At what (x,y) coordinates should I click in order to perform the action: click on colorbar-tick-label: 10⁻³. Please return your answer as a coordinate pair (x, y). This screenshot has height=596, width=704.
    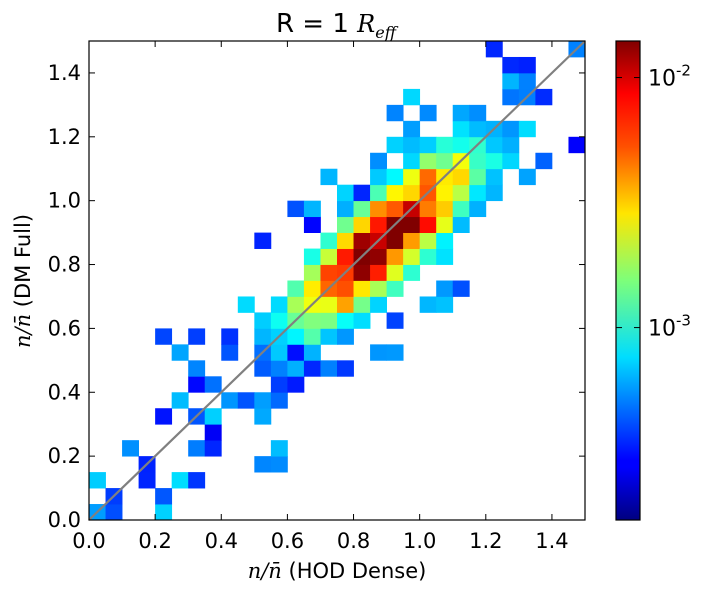
    Looking at the image, I should click on (669, 327).